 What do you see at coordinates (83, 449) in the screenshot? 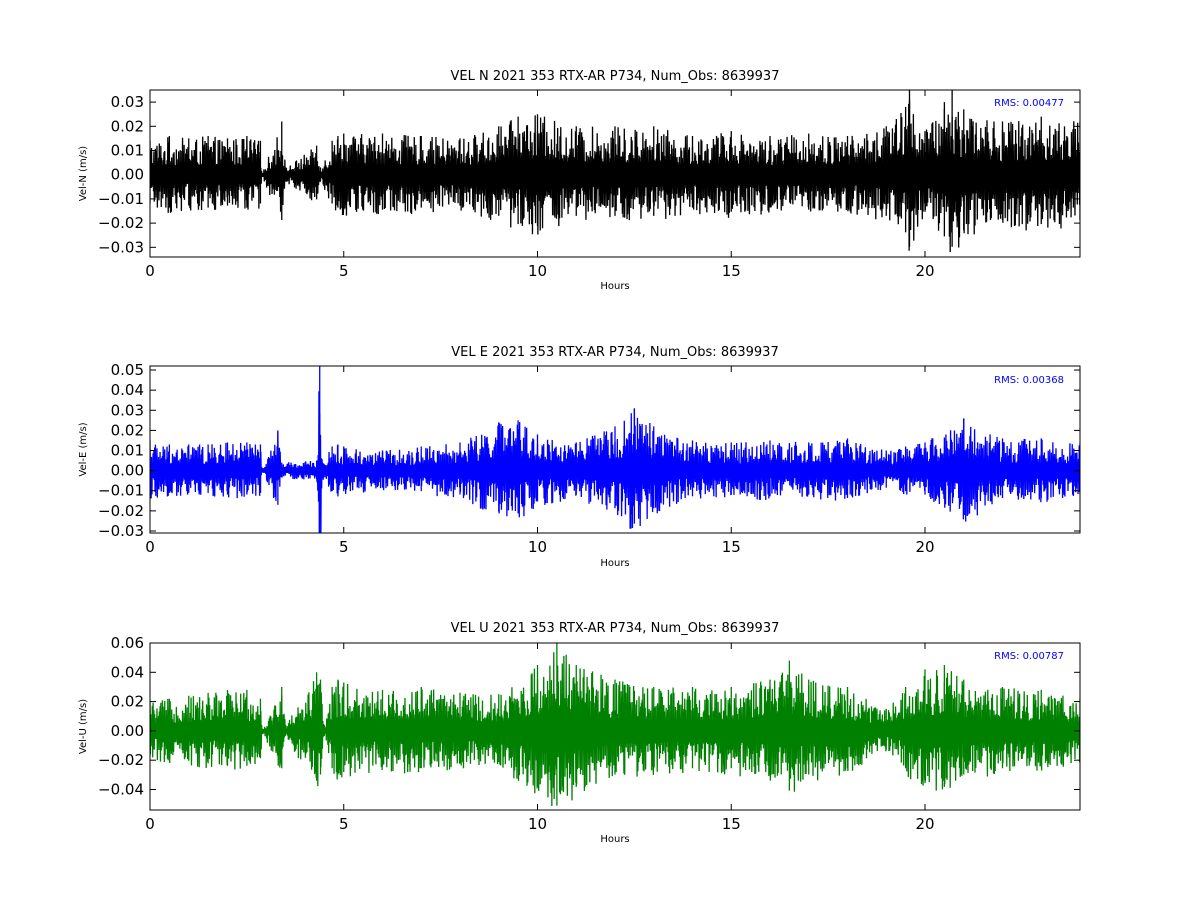
I see `y-axis-label: Vel-E (m/s)` at bounding box center [83, 449].